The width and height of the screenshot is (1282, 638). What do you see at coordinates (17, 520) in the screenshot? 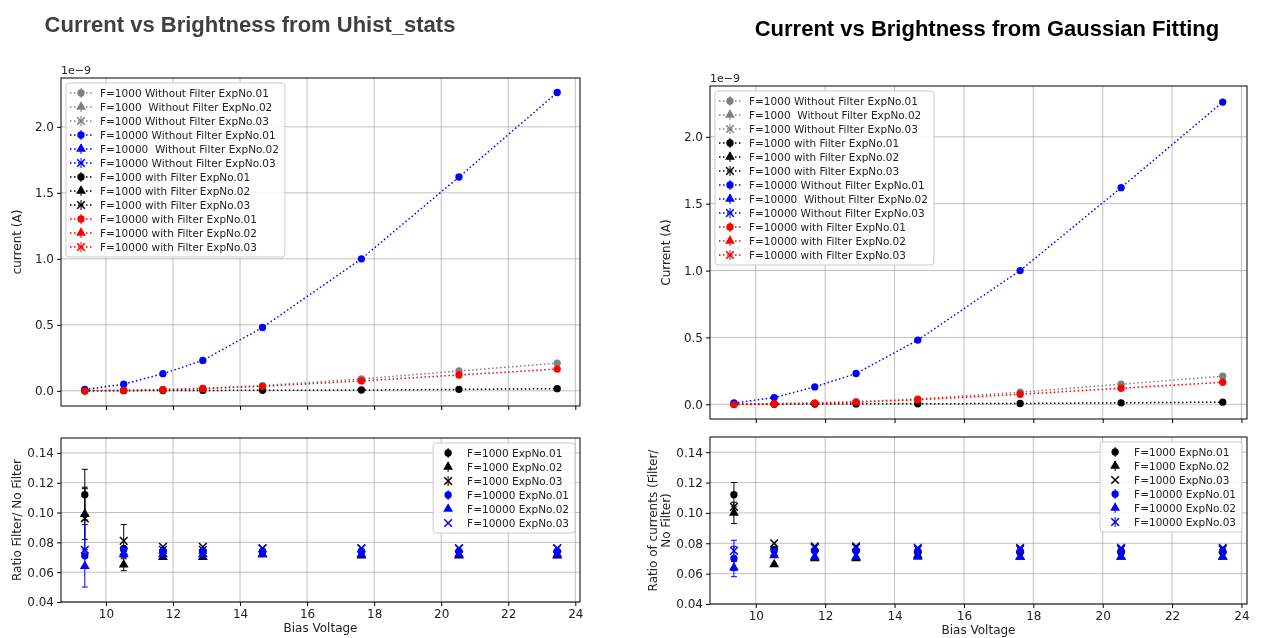
I see `y-axis-title: Ratio Filter/ No Filter` at bounding box center [17, 520].